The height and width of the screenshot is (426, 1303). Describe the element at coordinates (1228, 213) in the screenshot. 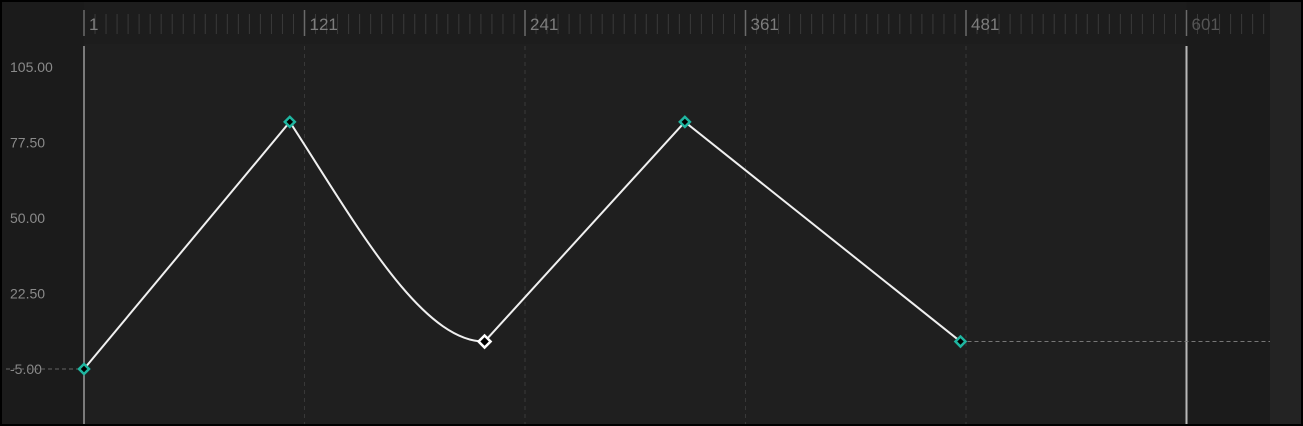

I see `out-of-range-region` at that location.